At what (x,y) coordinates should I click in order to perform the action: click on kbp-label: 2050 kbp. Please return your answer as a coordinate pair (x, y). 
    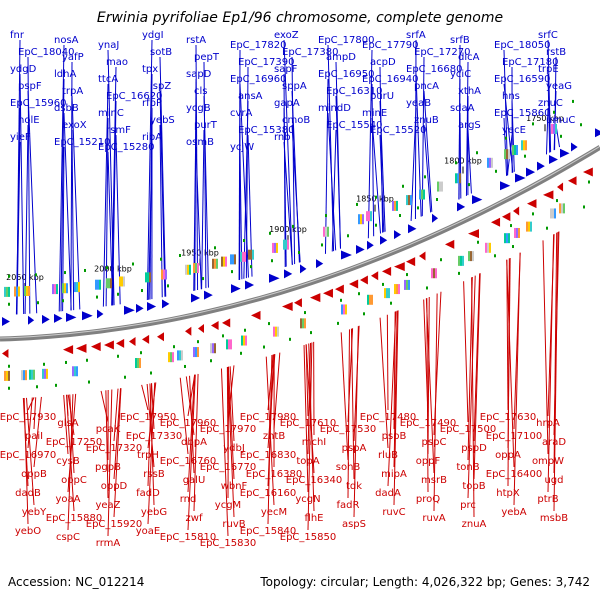
    Looking at the image, I should click on (25, 277).